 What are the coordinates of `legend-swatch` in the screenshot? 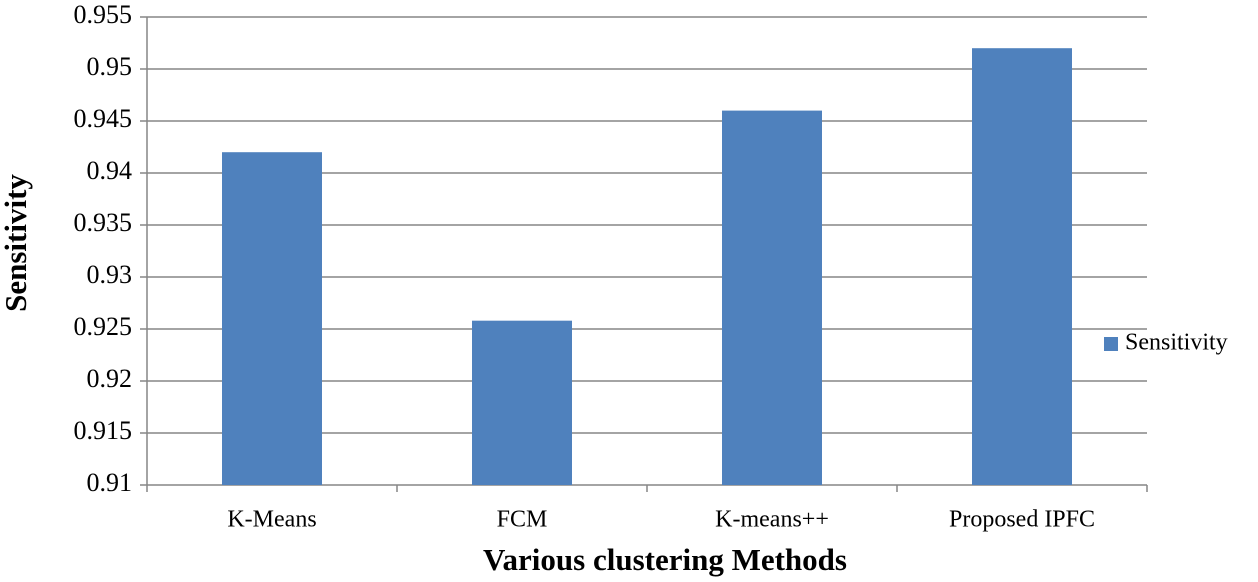 It's located at (1111, 344).